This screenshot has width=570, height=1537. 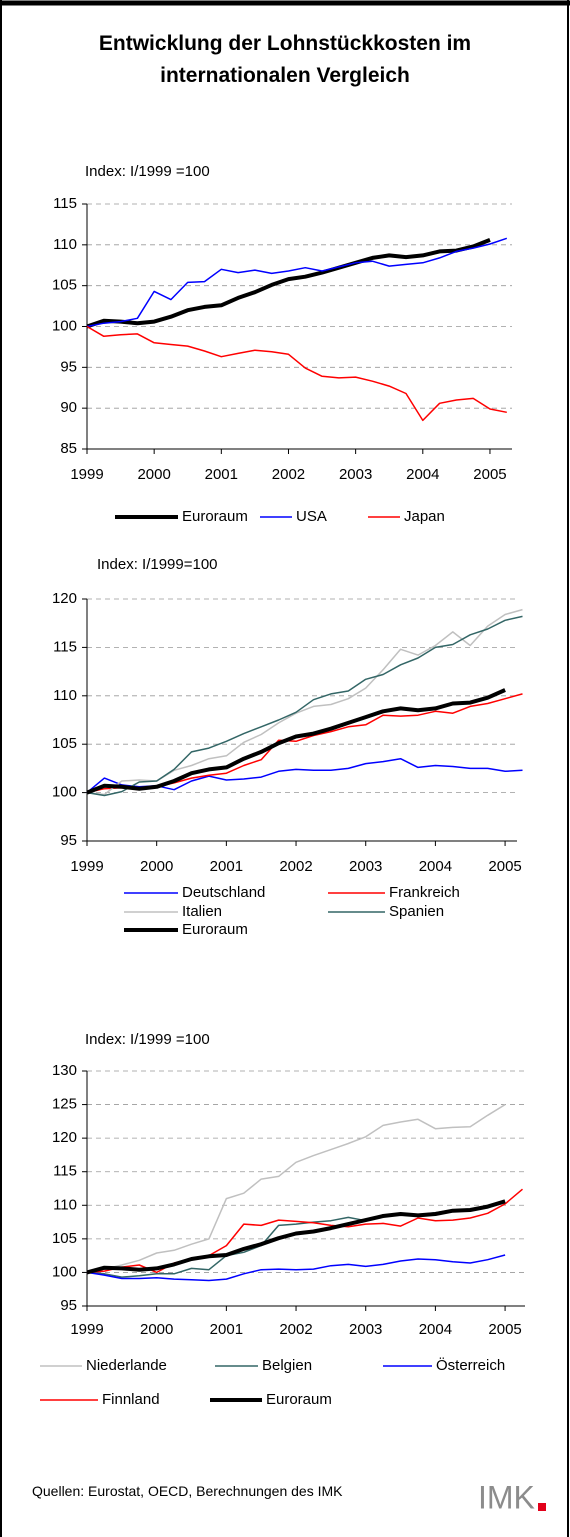 I want to click on legend-label: Niederlande, so click(x=126, y=1365).